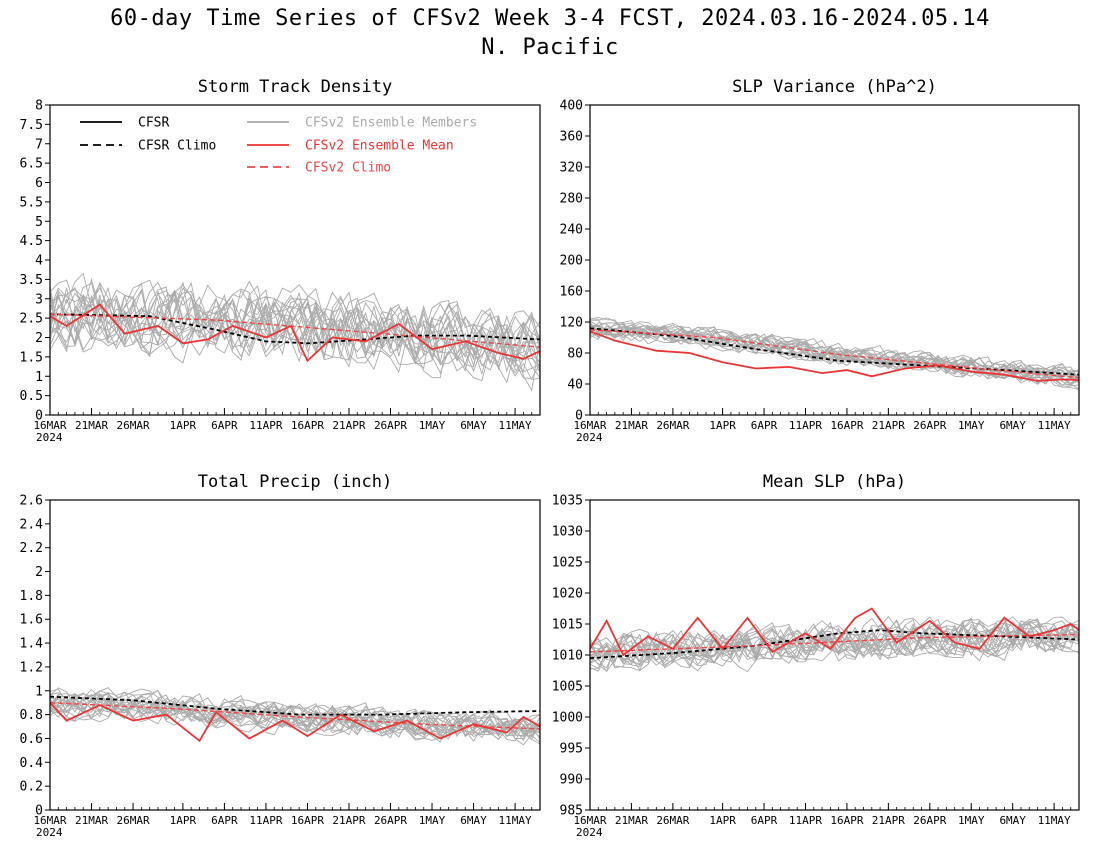 This screenshot has height=850, width=1100. What do you see at coordinates (31, 202) in the screenshot?
I see `y-tick-label: 5.5` at bounding box center [31, 202].